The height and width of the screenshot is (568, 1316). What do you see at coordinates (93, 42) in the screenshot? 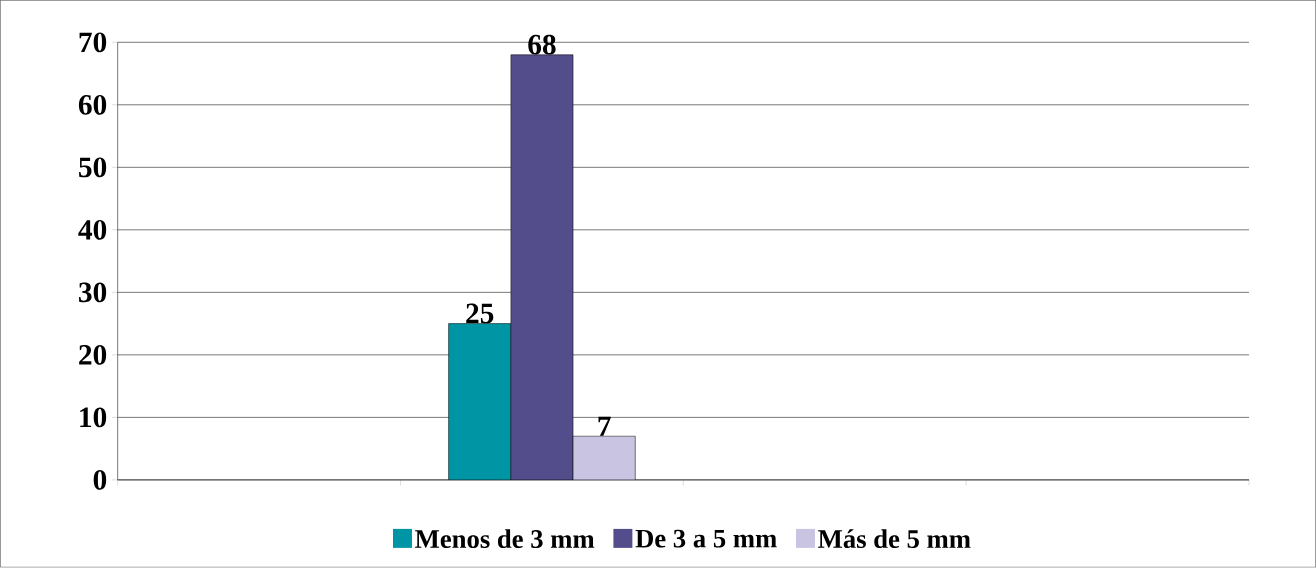
I see `y-tick-label: 70` at bounding box center [93, 42].